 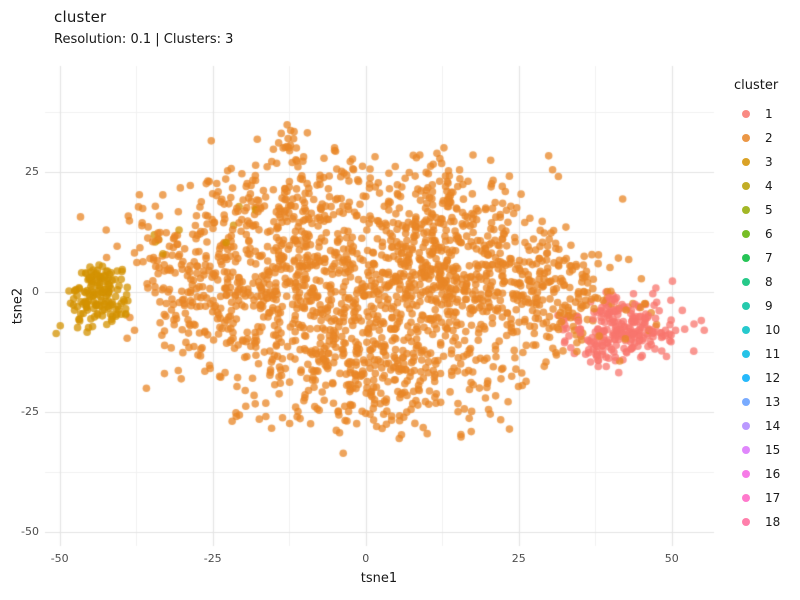 I want to click on x-tick-label: 0, so click(x=366, y=558).